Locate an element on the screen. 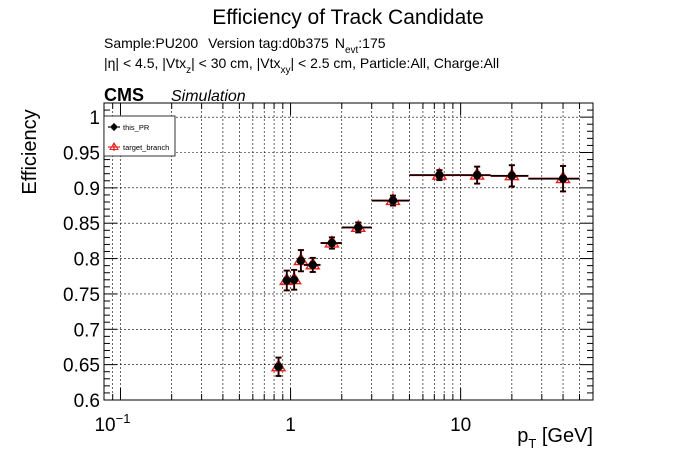 The width and height of the screenshot is (696, 472). legend-label: target_branch is located at coordinates (146, 147).